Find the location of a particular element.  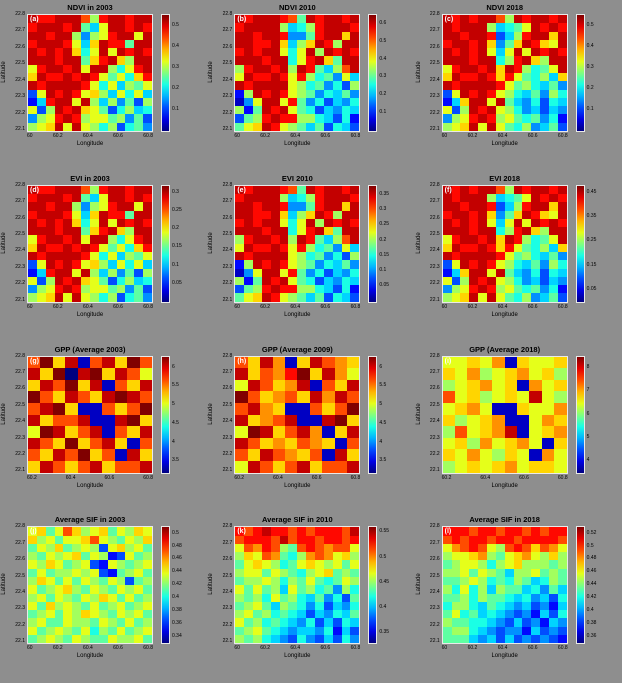

panel-title: NDVI 2010 is located at coordinates (297, 7).